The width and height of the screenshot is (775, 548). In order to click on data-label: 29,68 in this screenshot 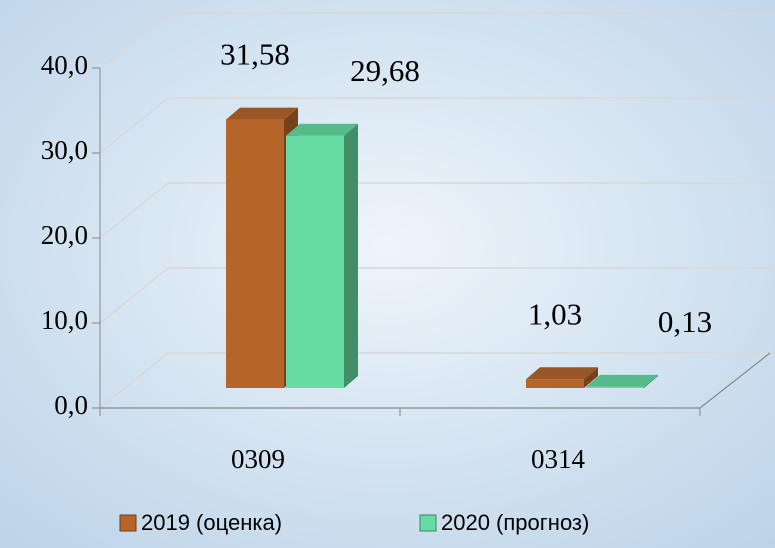, I will do `click(385, 70)`.